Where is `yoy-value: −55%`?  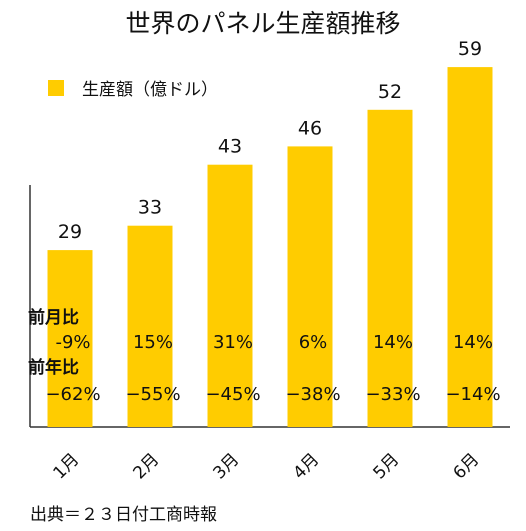 yoy-value: −55% is located at coordinates (152, 394).